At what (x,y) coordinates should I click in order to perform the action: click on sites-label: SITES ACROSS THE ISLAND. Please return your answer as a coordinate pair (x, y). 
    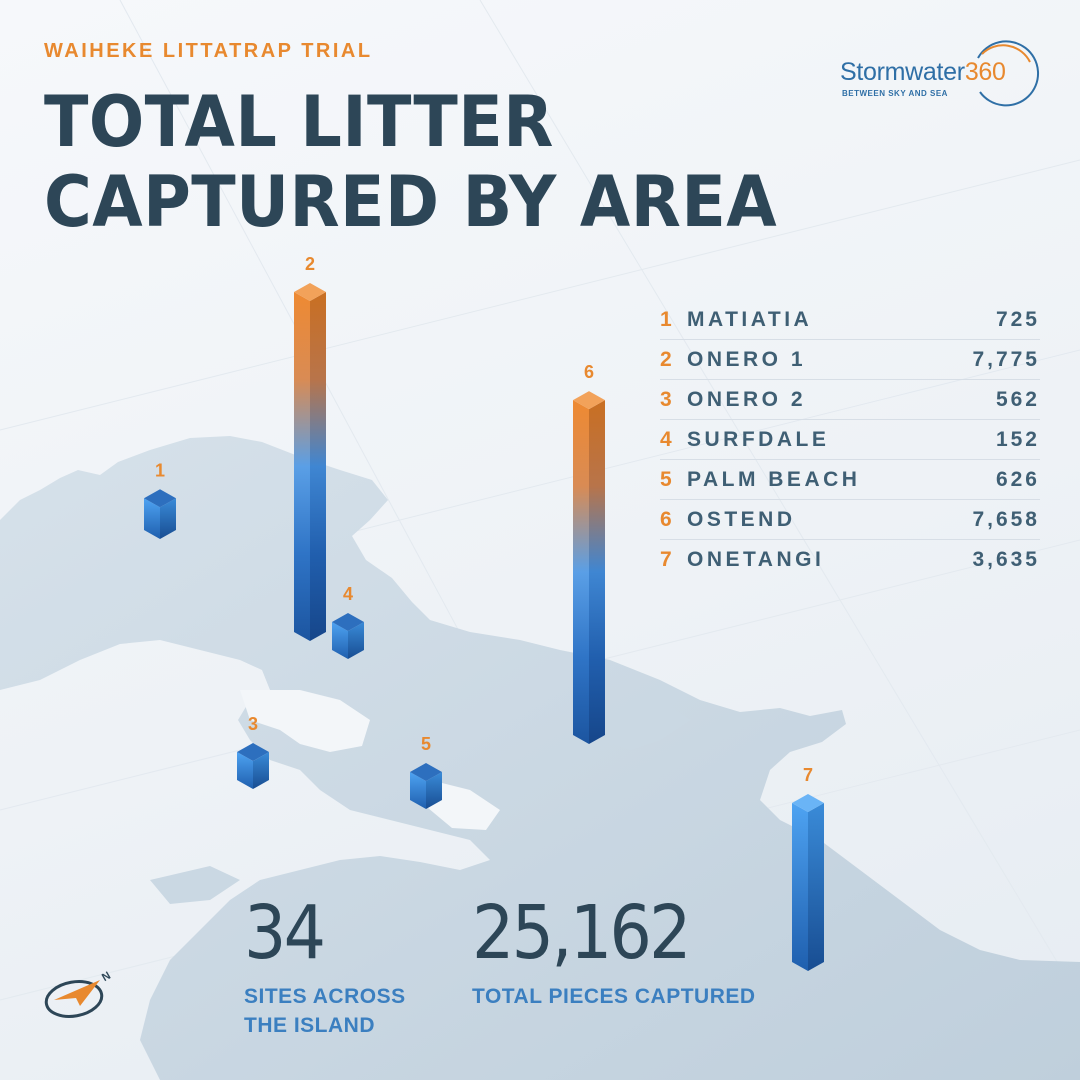
    Looking at the image, I should click on (325, 1011).